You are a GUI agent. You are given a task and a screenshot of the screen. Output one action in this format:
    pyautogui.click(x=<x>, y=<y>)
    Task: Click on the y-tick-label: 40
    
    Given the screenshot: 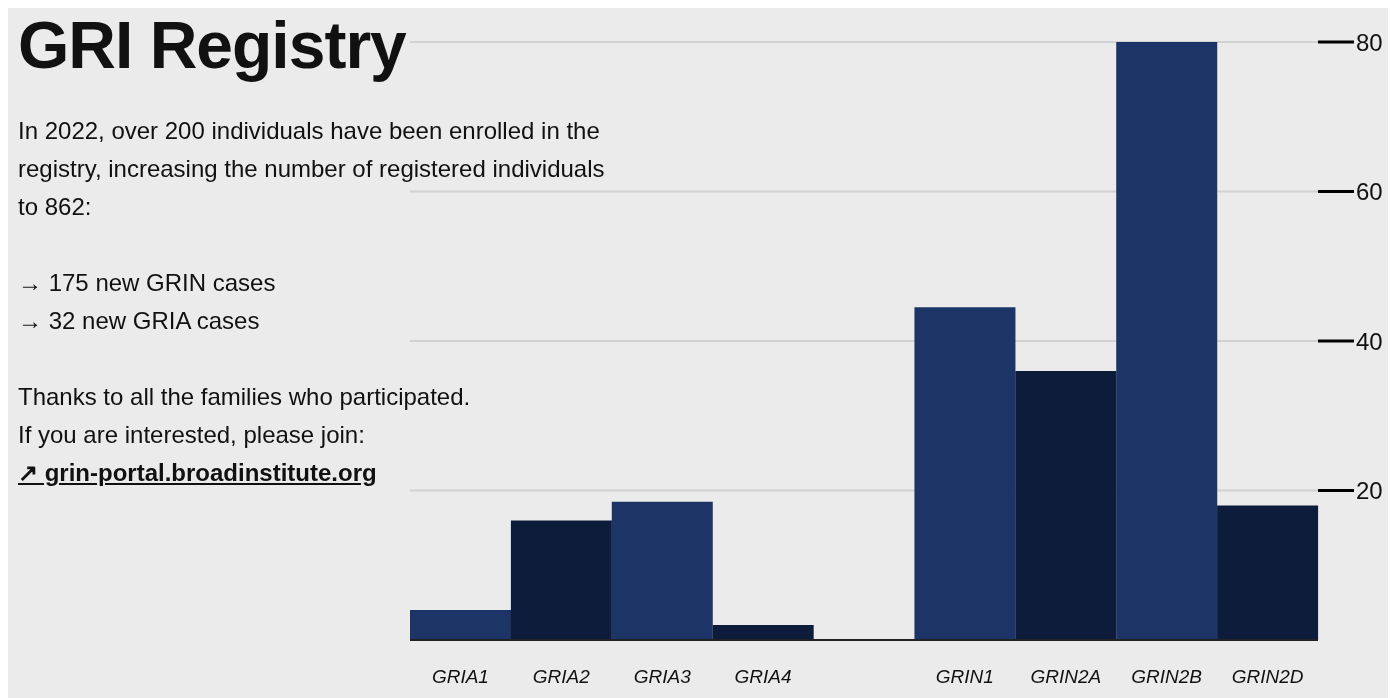 What is the action you would take?
    pyautogui.click(x=1369, y=341)
    